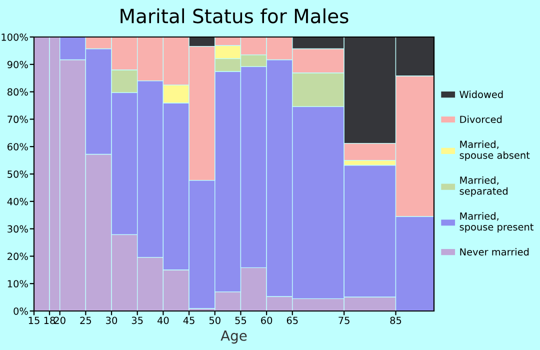 The width and height of the screenshot is (540, 350). Describe the element at coordinates (17, 202) in the screenshot. I see `y-tick-label: 40%` at that location.